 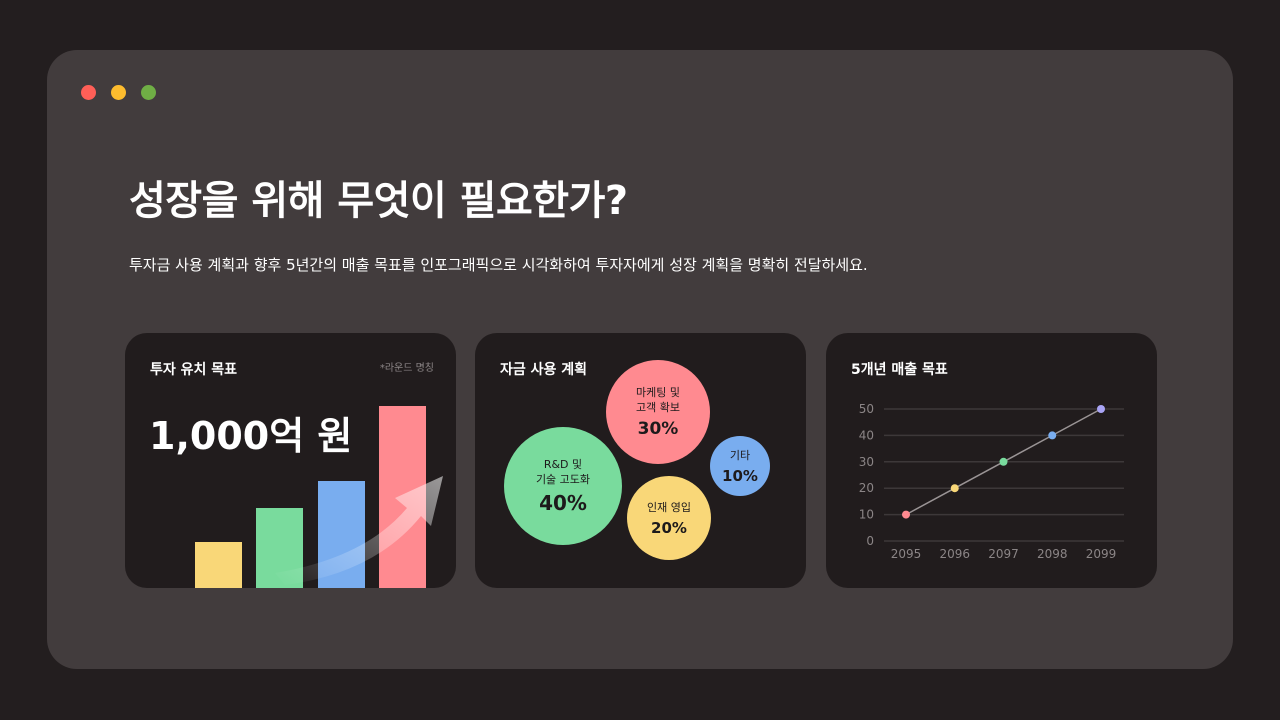 What do you see at coordinates (218, 565) in the screenshot?
I see `growth-bar` at bounding box center [218, 565].